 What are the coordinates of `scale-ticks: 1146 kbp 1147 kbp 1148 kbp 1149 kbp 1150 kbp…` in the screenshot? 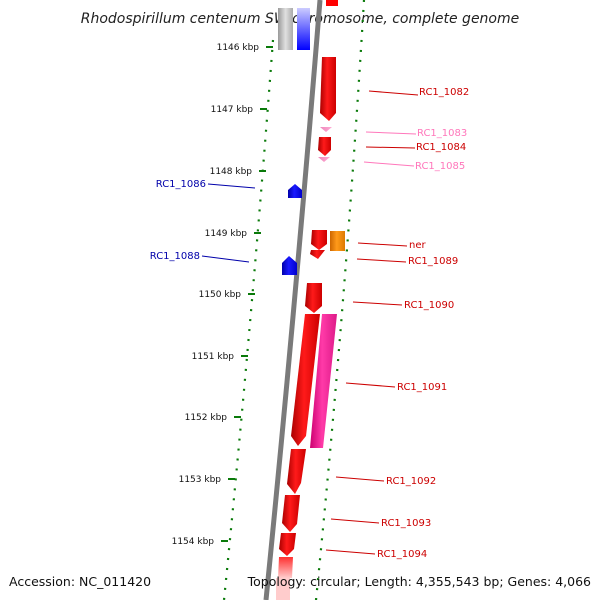 It's located at (222, 295).